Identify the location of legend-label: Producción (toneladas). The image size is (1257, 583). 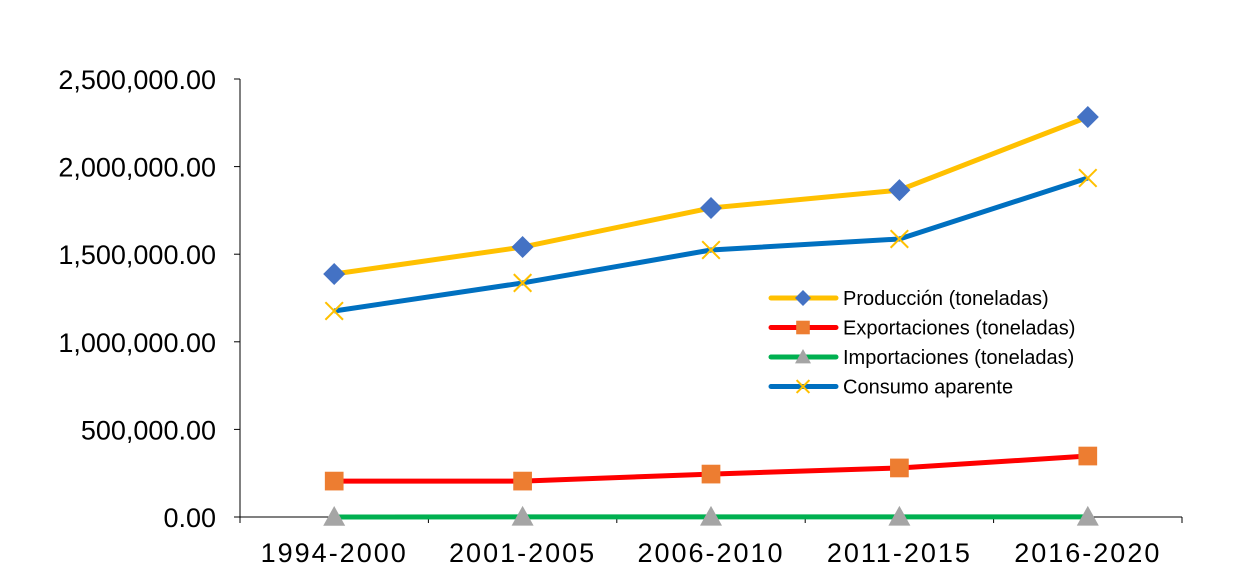
(946, 299).